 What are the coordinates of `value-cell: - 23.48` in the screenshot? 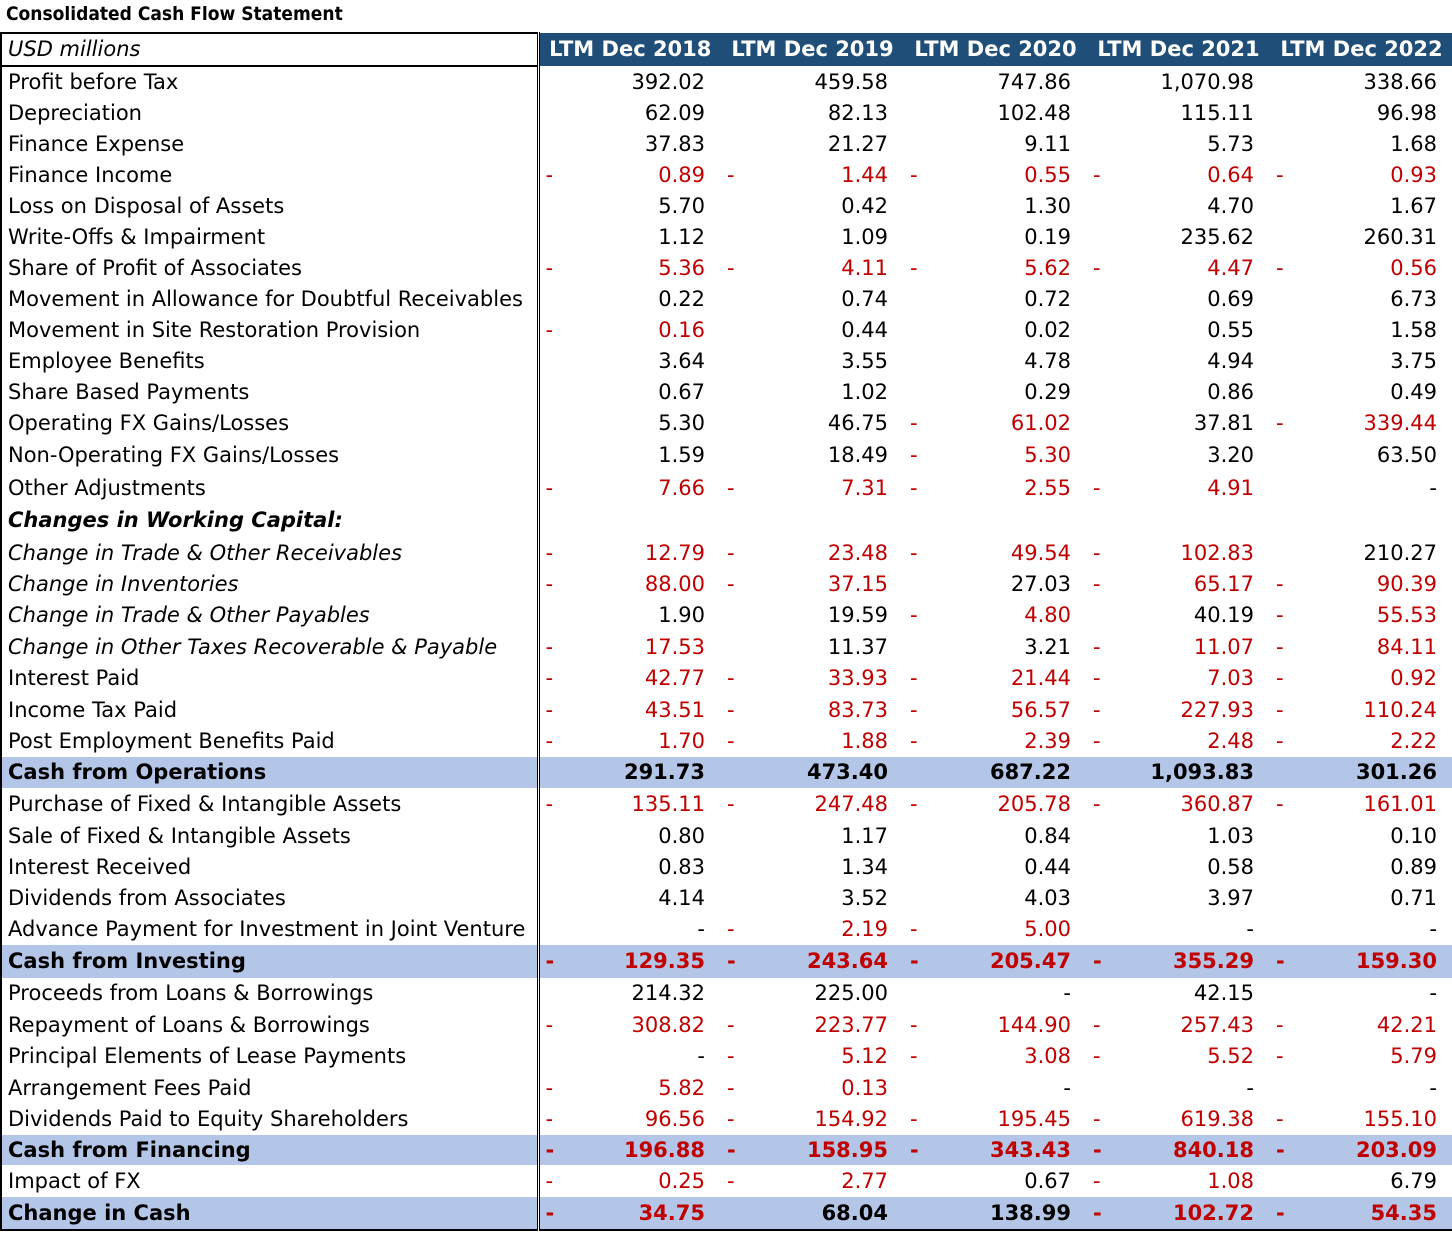 It's located at (812, 553).